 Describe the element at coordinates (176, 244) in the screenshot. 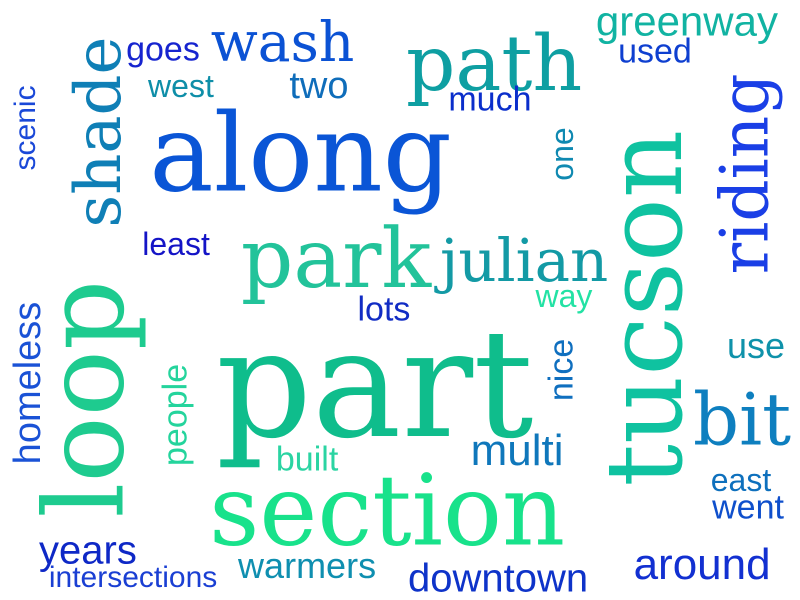

I see `word-least: least` at that location.